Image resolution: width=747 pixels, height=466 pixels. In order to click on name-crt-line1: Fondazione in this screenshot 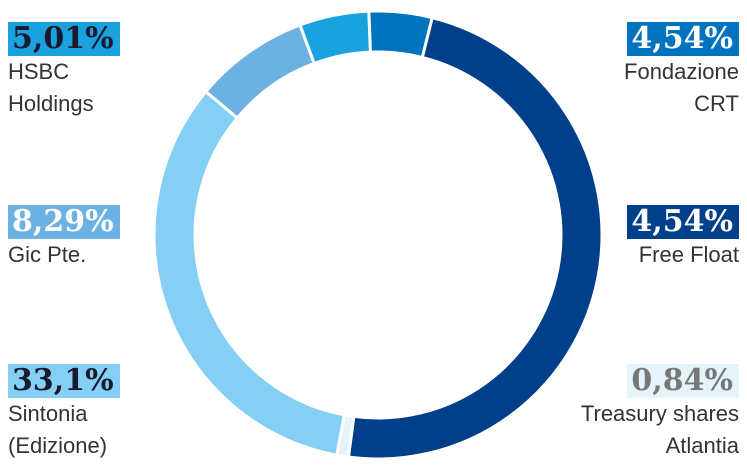, I will do `click(681, 71)`.